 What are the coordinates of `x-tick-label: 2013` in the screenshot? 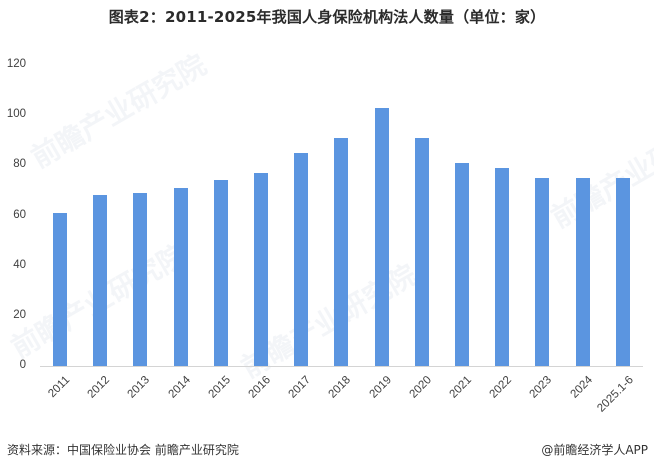 It's located at (139, 387).